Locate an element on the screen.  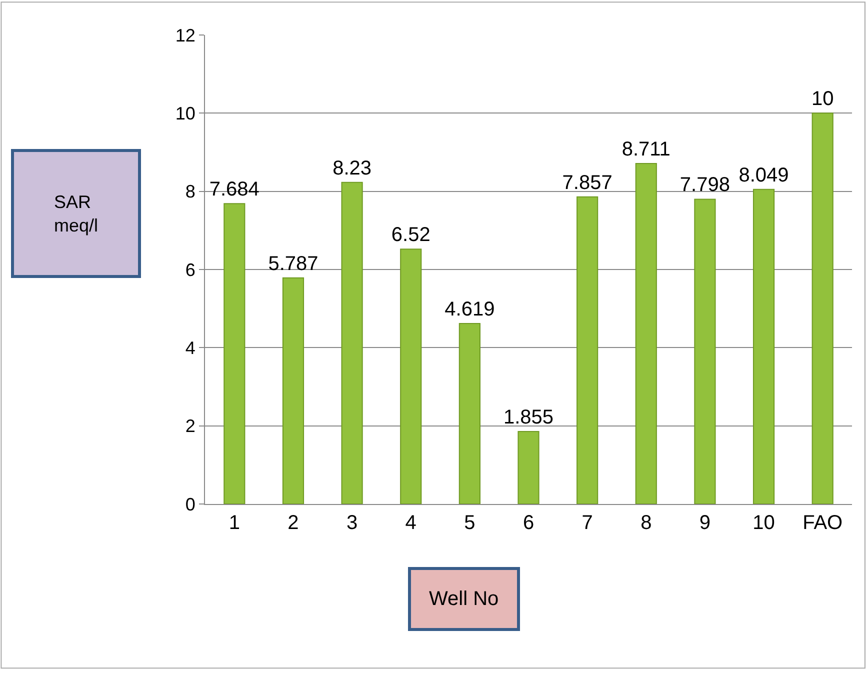
data-label: 4.619 is located at coordinates (469, 309).